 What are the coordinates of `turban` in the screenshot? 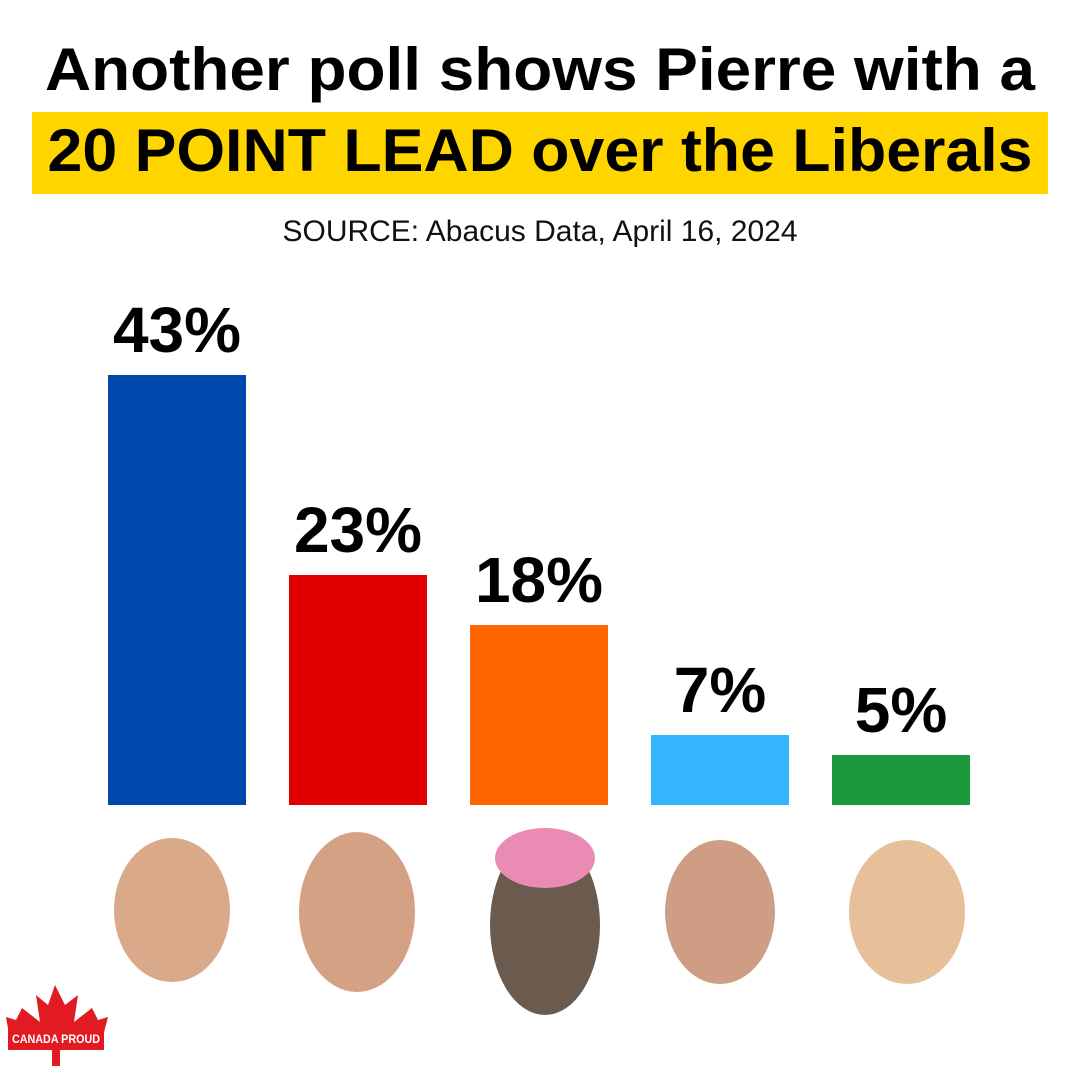 It's located at (545, 858).